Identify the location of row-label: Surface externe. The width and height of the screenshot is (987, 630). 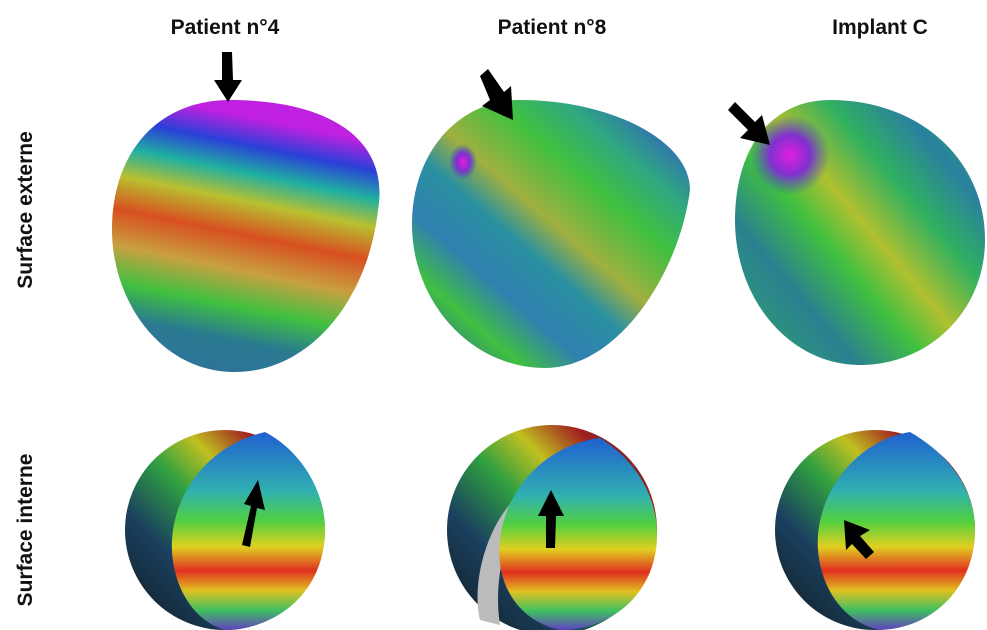
(25, 210).